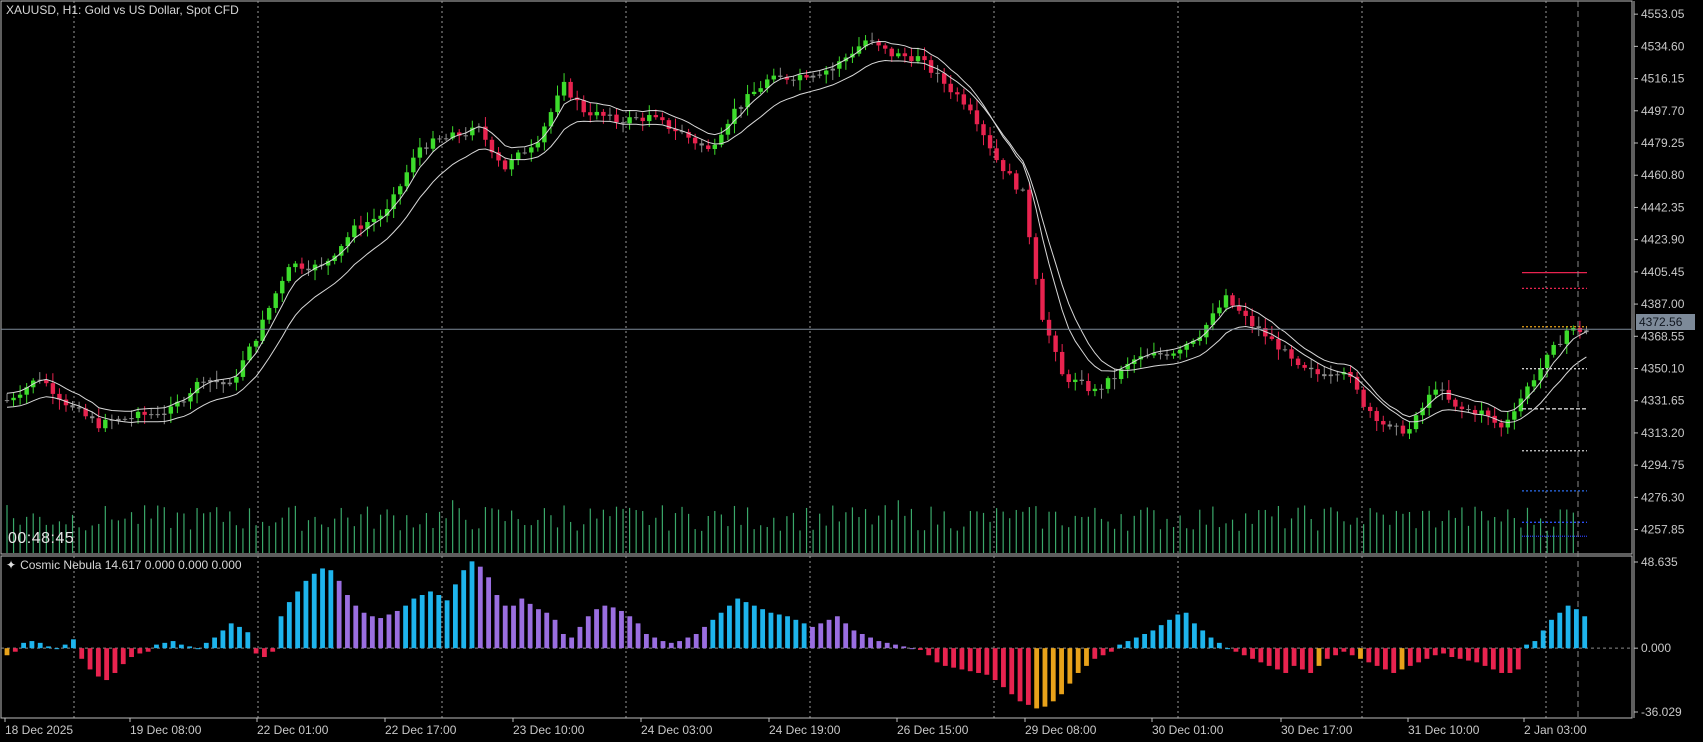  What do you see at coordinates (933, 730) in the screenshot?
I see `time-tick-label: 26 Dec 15:00` at bounding box center [933, 730].